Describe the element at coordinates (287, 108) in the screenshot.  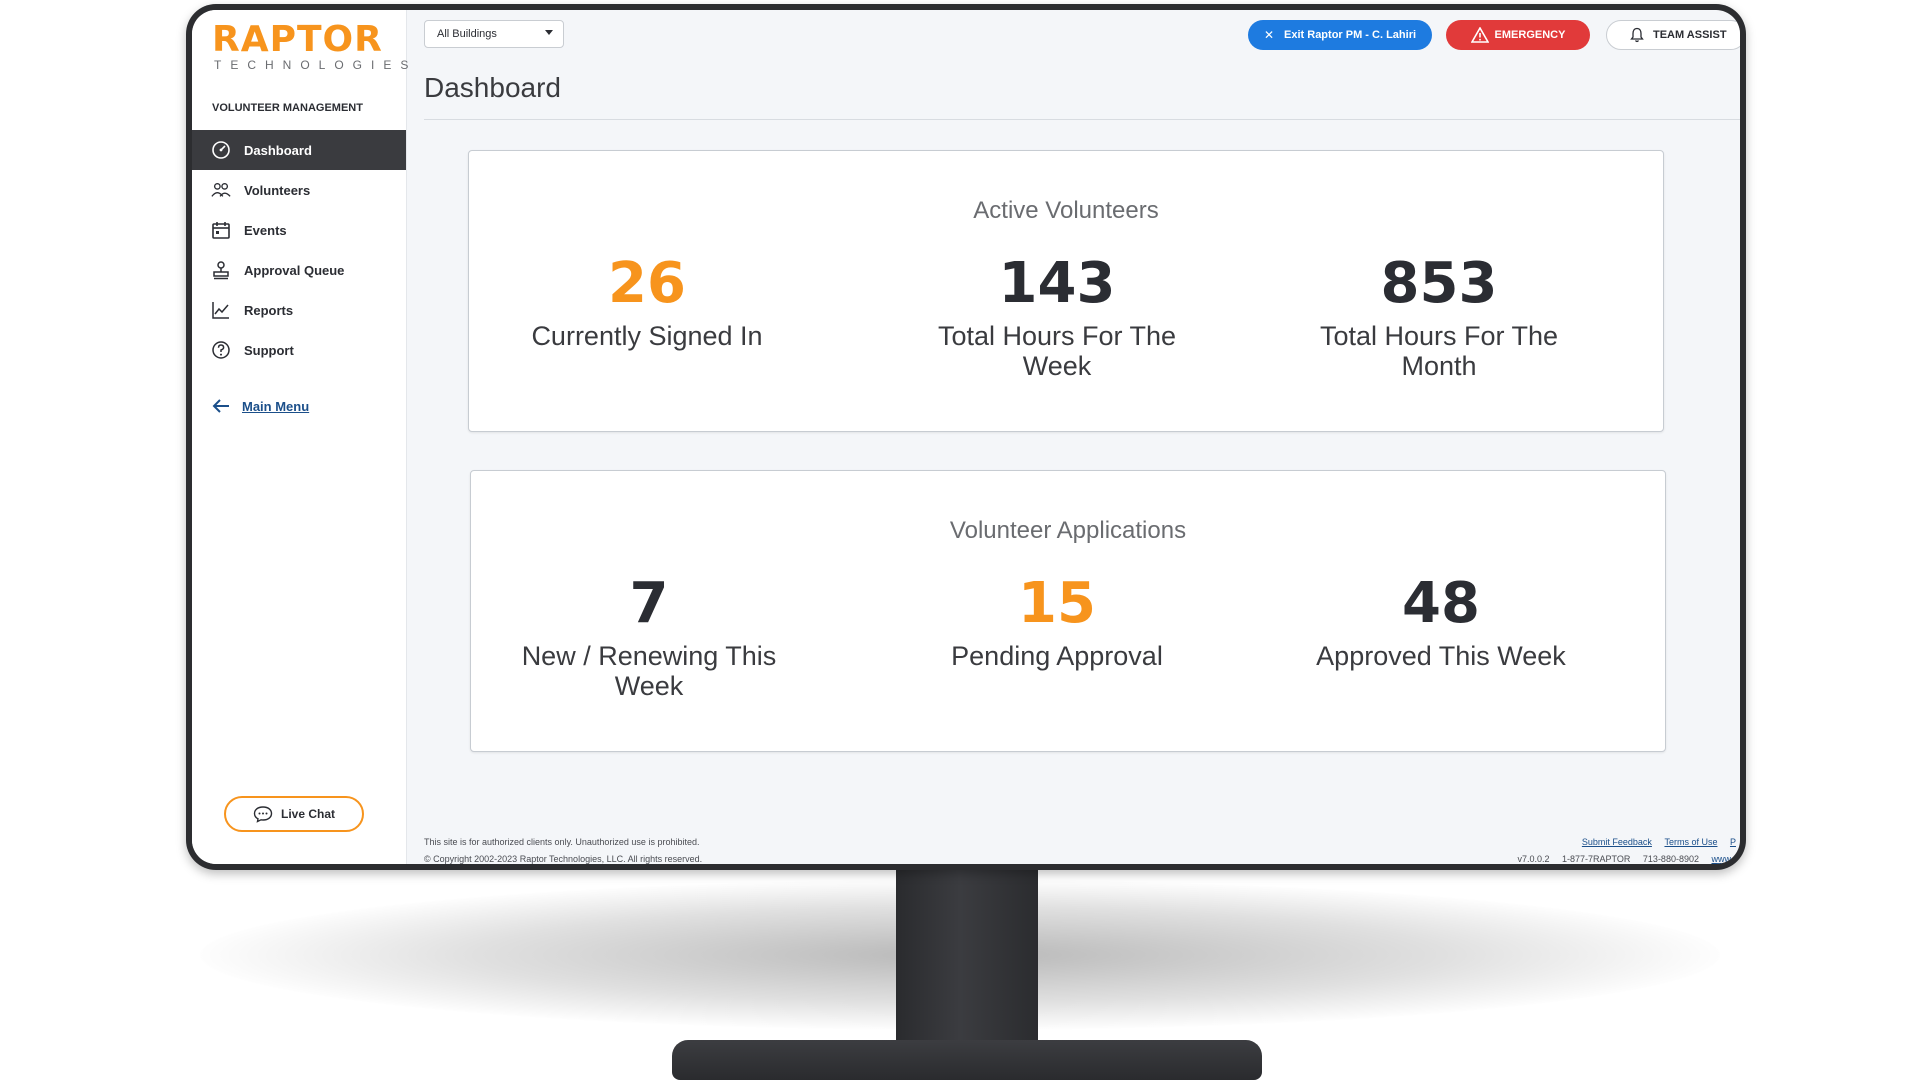
I see `section-label: VOLUNTEER MANAGEMENT` at that location.